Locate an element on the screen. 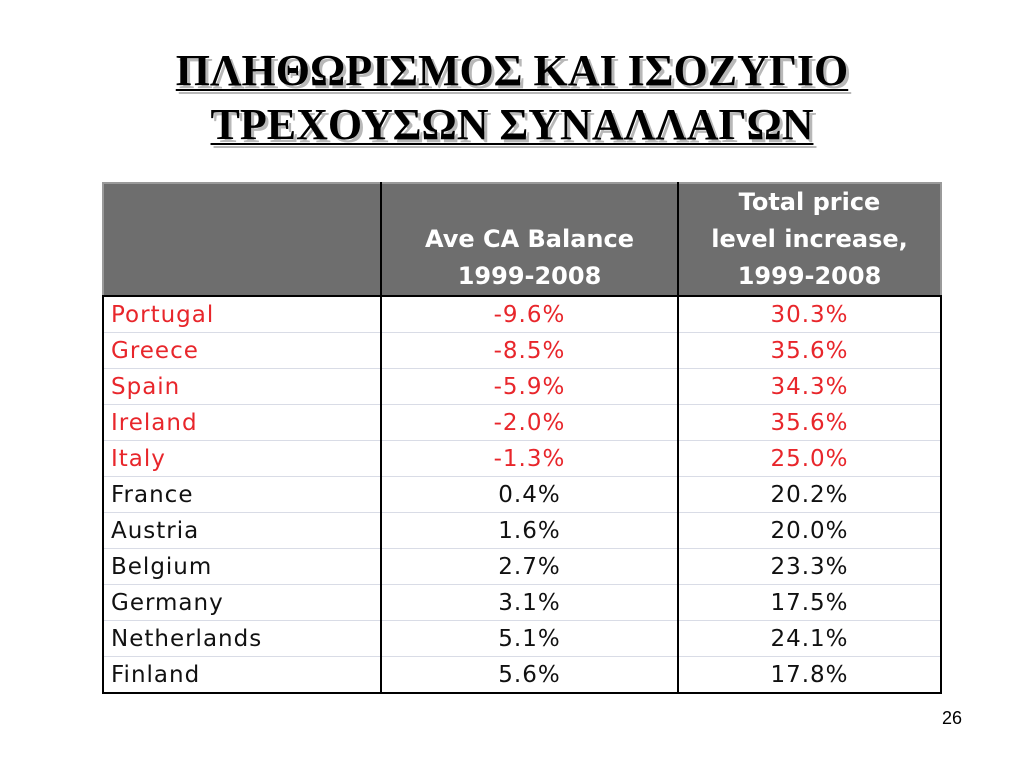  ca-balance-cell: 5.6% is located at coordinates (530, 675).